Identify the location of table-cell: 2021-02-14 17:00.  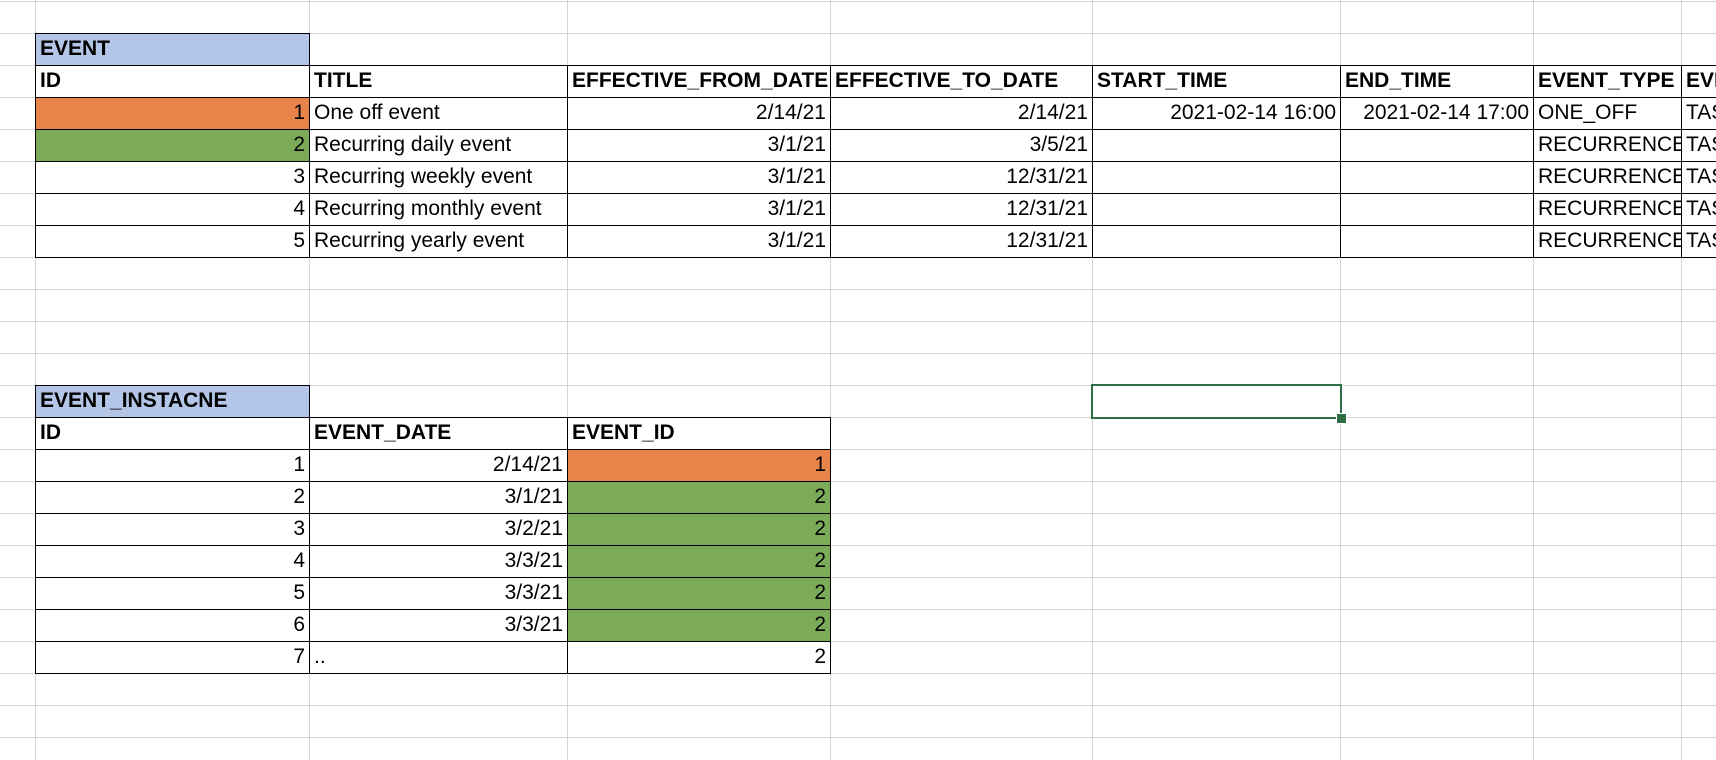
(1437, 113).